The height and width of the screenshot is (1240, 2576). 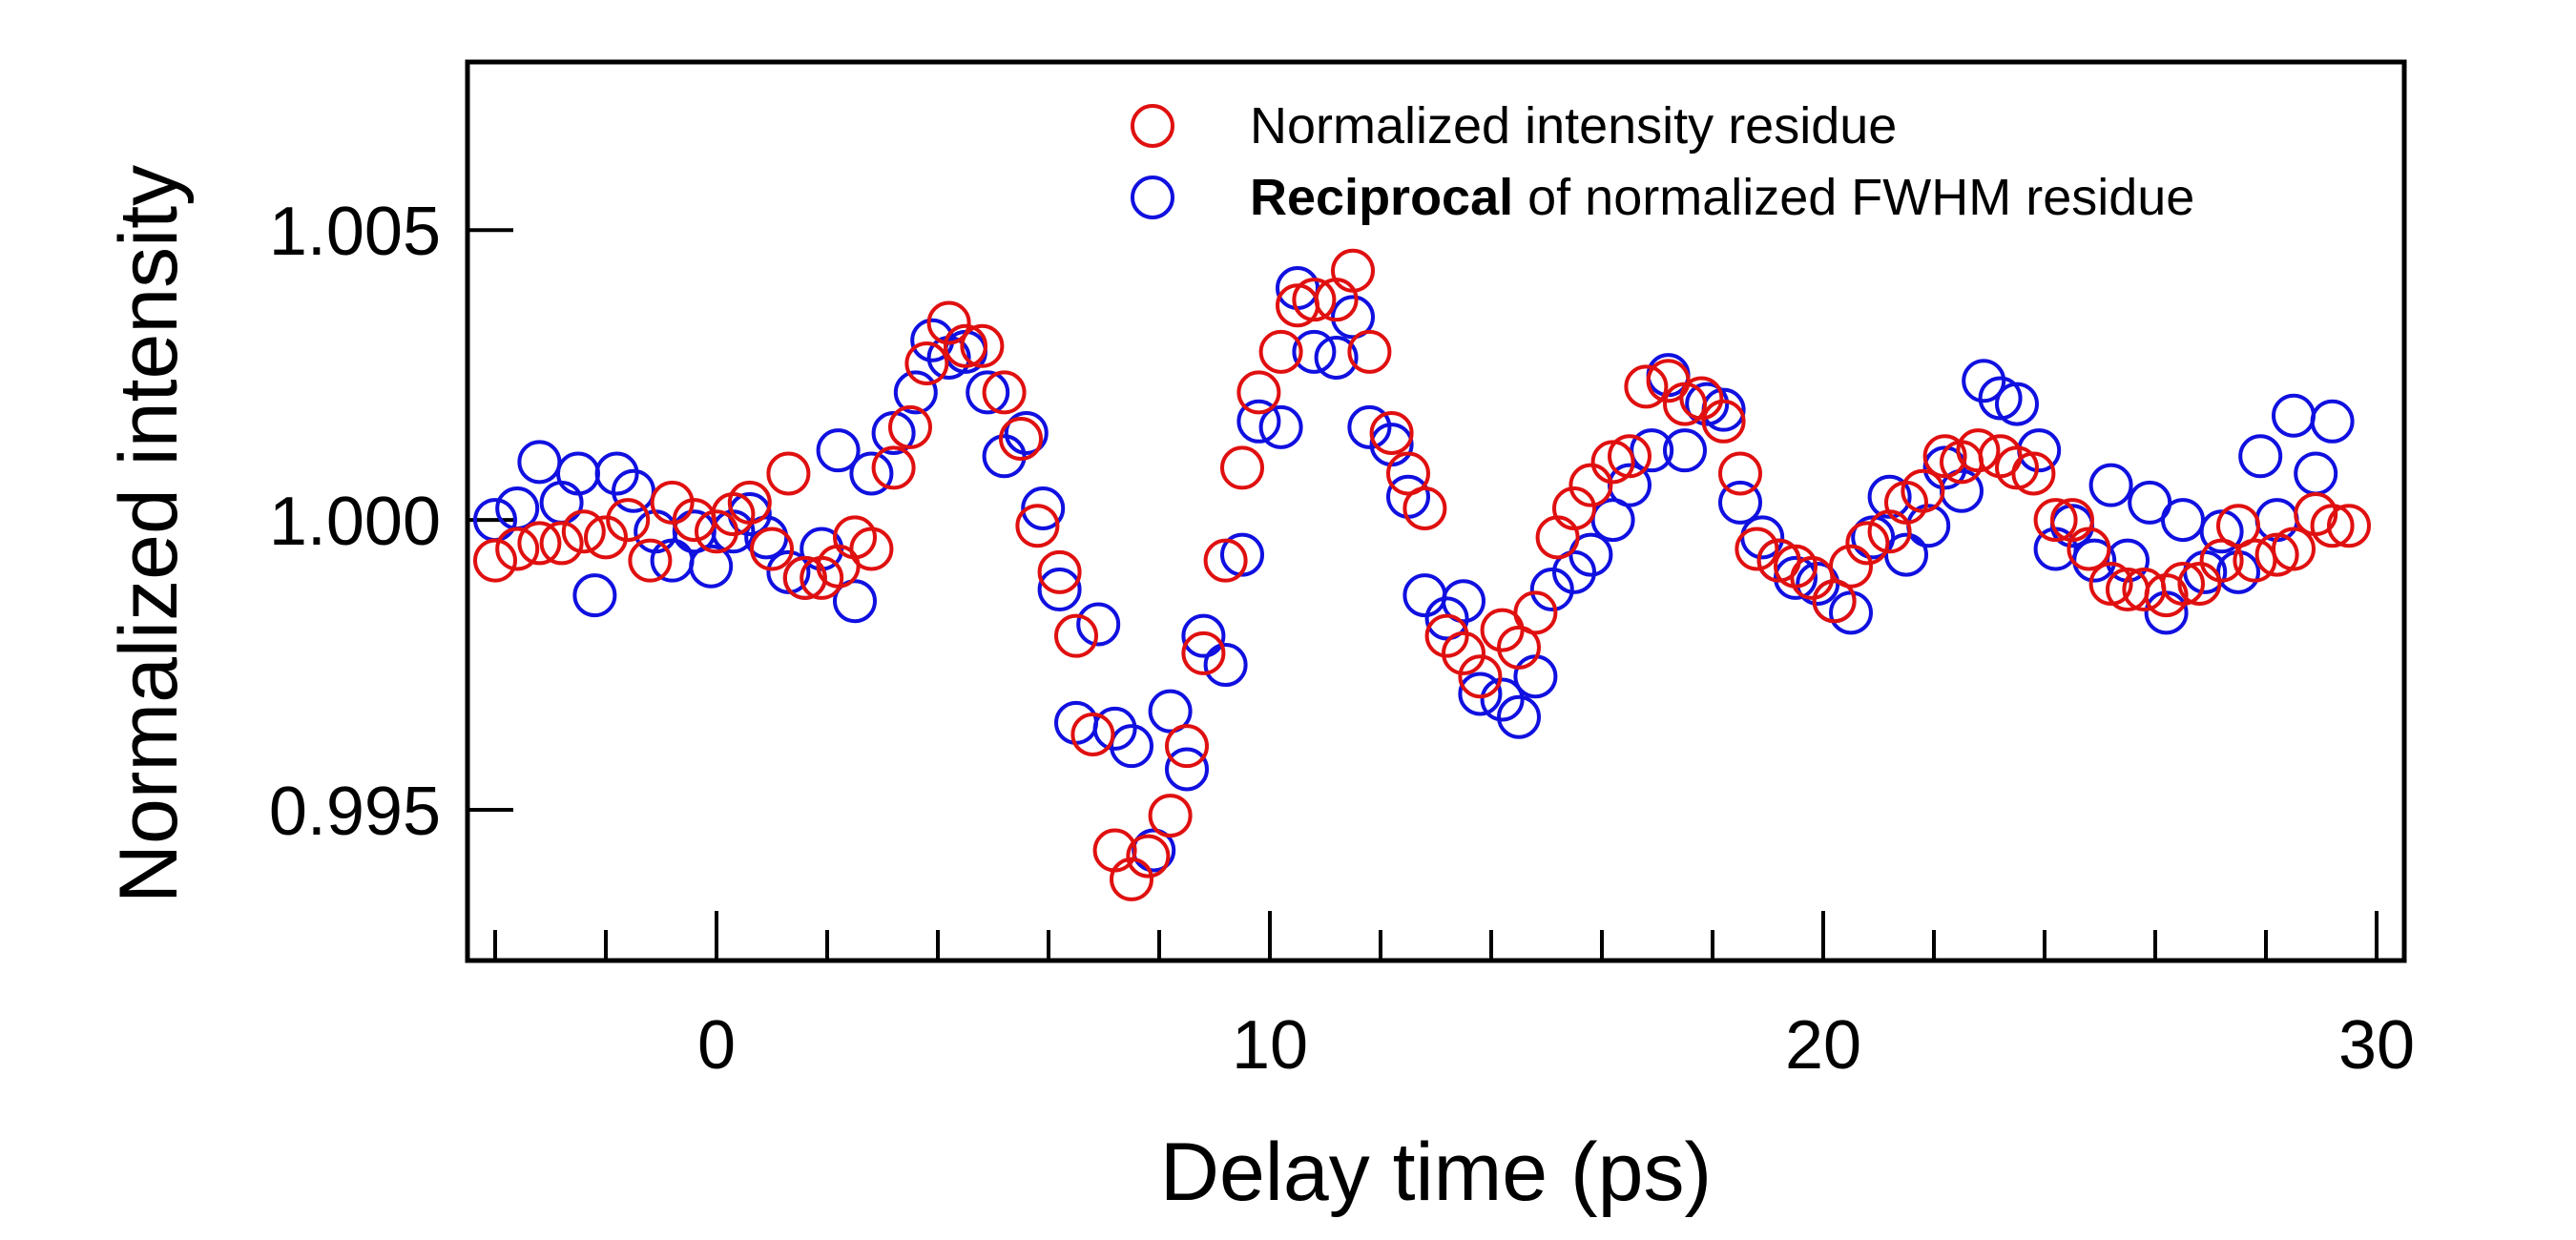 What do you see at coordinates (2376, 1045) in the screenshot?
I see `x-tick-label: 30` at bounding box center [2376, 1045].